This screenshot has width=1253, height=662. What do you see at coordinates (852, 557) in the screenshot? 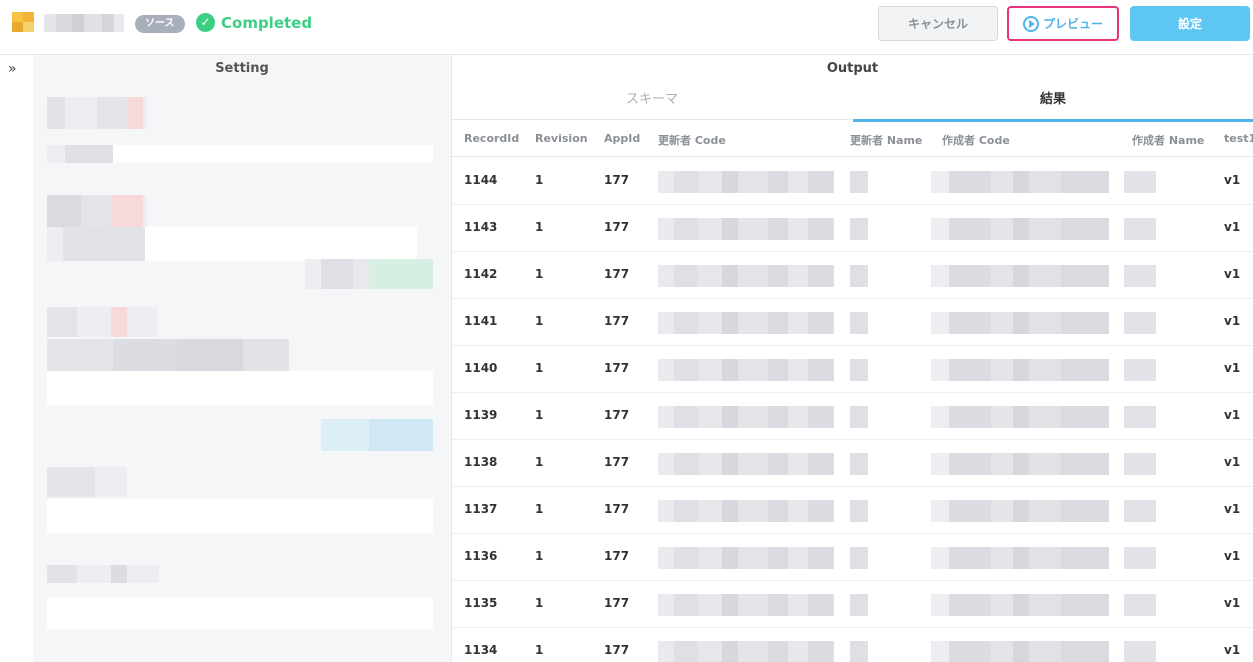
I see `table-row: 1136 1 177 v1` at bounding box center [852, 557].